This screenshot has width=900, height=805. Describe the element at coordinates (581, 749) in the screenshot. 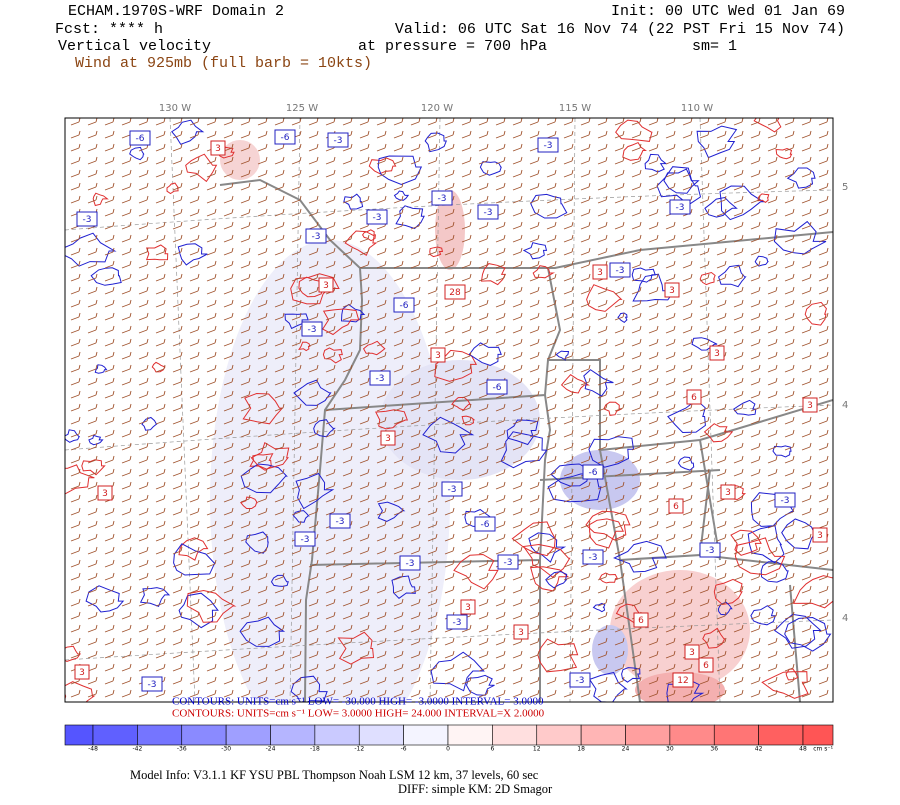

I see `colorbar-tick-label: 18` at that location.